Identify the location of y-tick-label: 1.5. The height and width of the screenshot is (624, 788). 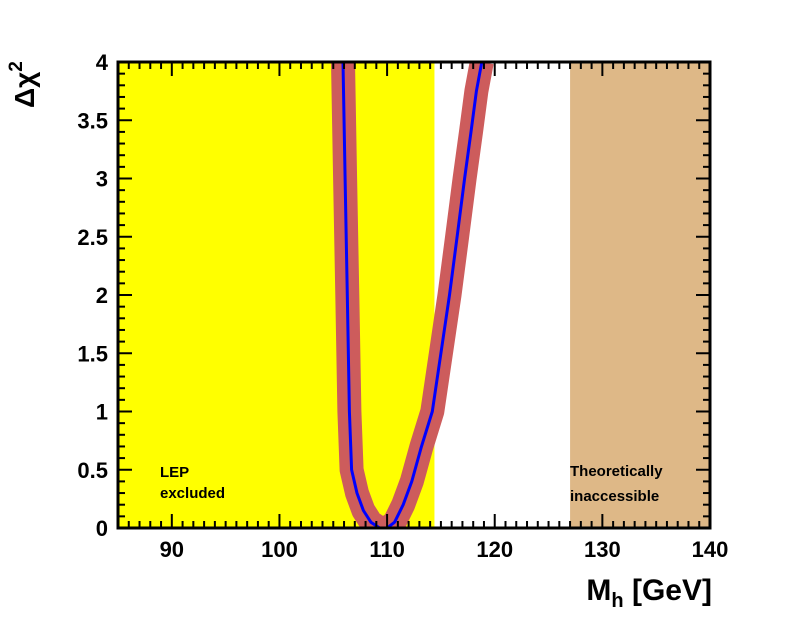
(92, 353).